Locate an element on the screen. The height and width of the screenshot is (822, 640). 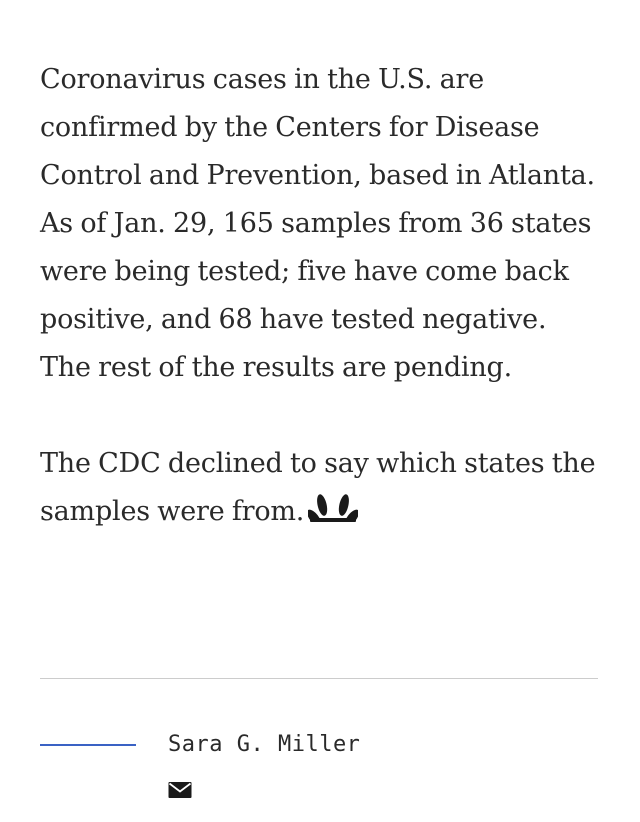
author-byline: Sara G. Miller is located at coordinates (320, 770).